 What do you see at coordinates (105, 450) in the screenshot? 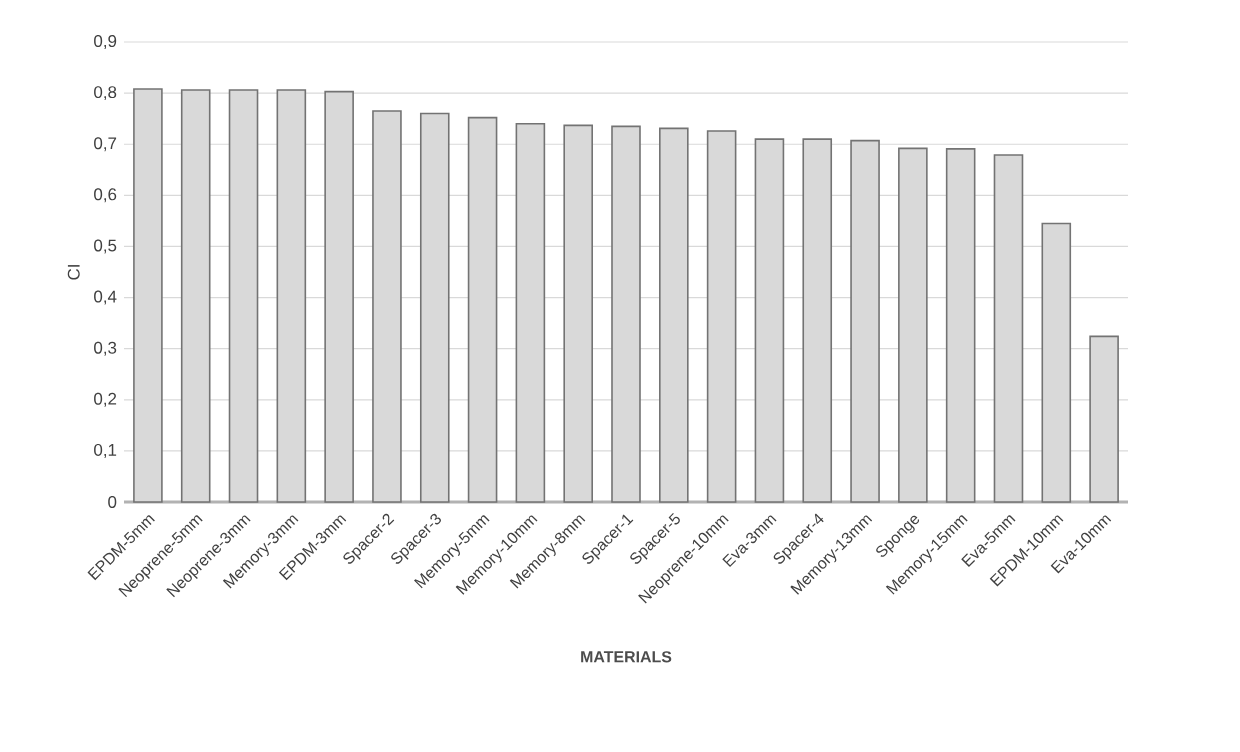
I see `y-tick-label: 0,1` at bounding box center [105, 450].